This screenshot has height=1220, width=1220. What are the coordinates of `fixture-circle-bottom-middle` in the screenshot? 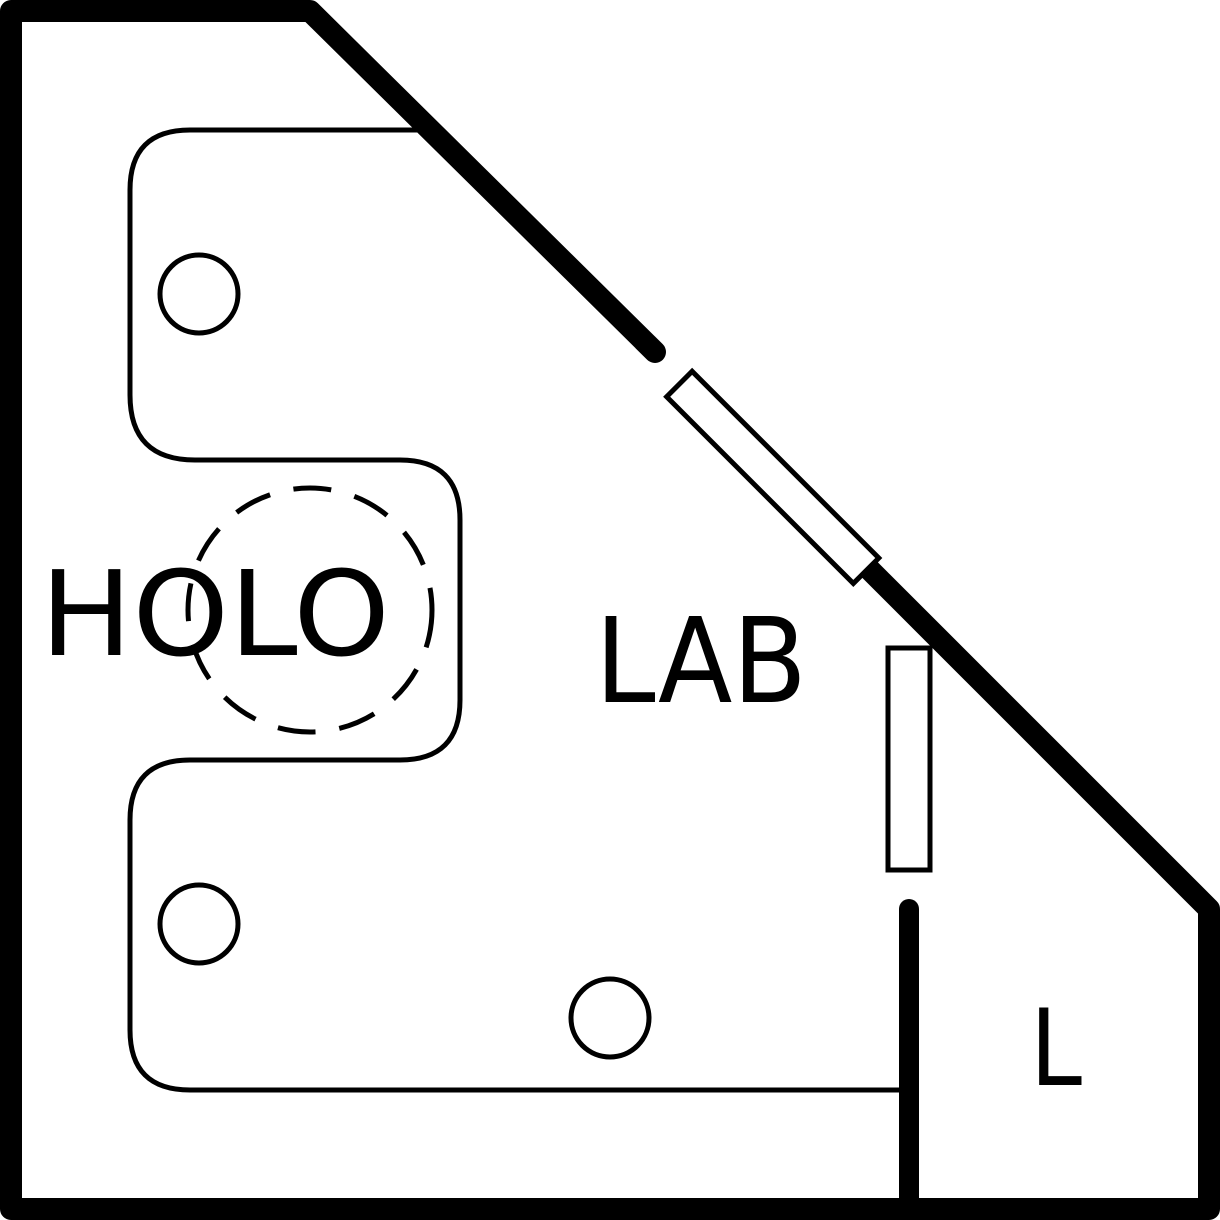 It's located at (610, 1018).